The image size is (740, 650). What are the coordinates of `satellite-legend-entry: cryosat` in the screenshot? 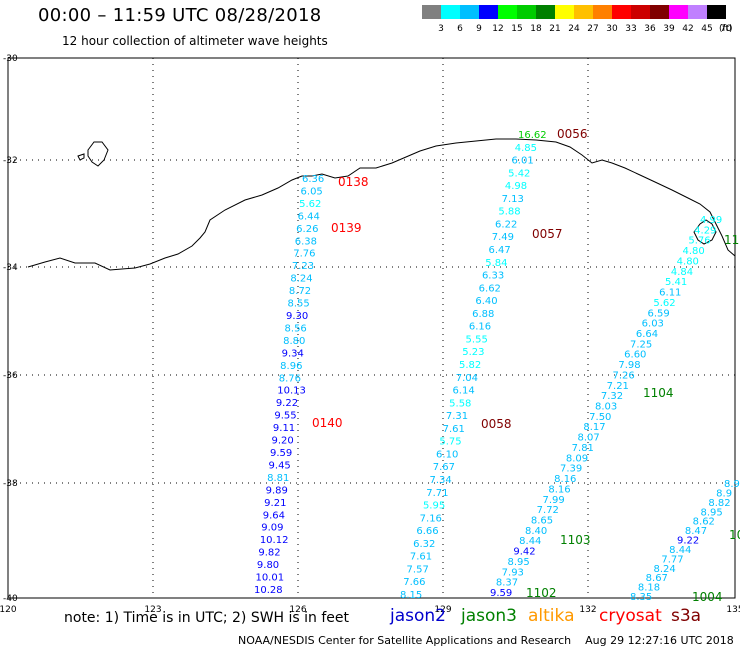 It's located at (630, 616).